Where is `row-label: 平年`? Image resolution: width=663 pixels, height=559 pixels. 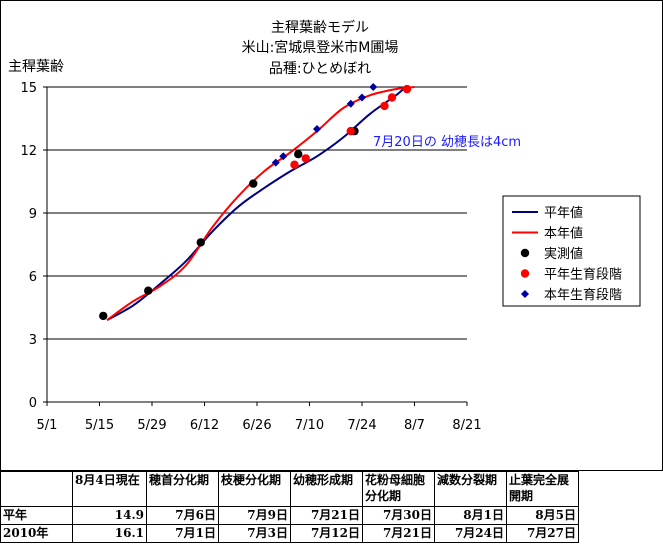
row-label: 平年 is located at coordinates (37, 516).